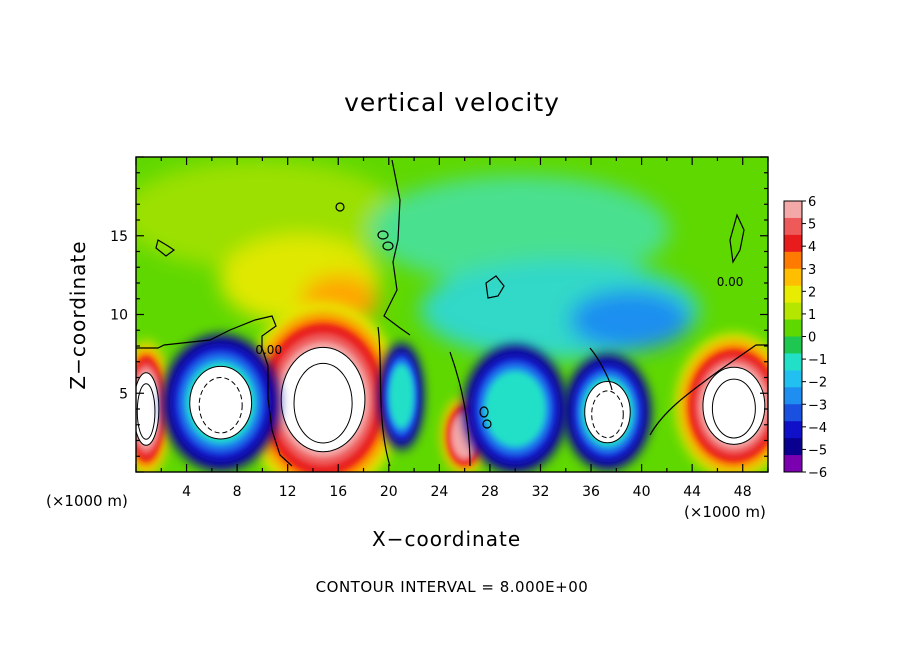 This screenshot has height=654, width=904. I want to click on colorbar-label: 0, so click(812, 338).